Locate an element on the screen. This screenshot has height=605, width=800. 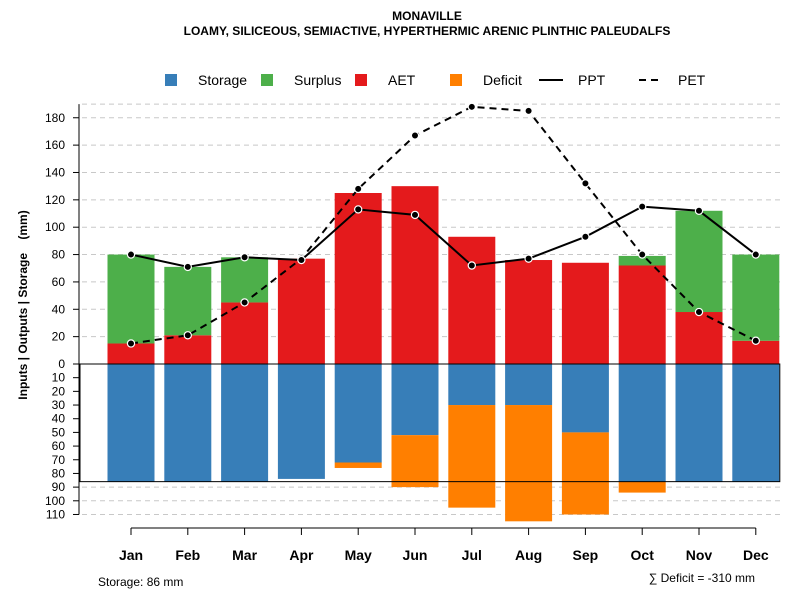
x-tick-label: Jul is located at coordinates (472, 555).